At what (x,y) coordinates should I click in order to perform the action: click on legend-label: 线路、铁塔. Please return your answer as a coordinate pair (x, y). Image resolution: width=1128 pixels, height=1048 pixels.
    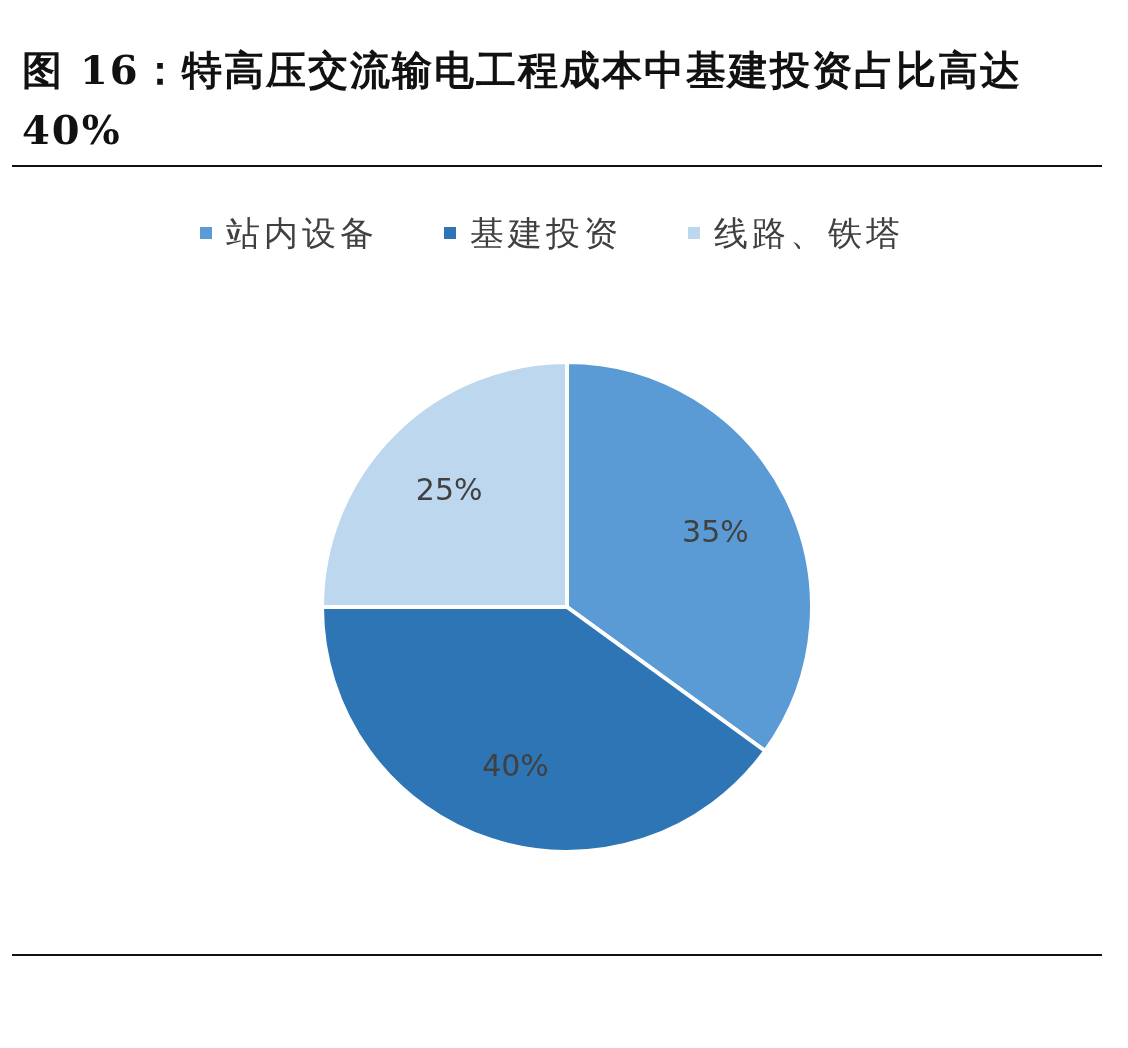
    Looking at the image, I should click on (809, 232).